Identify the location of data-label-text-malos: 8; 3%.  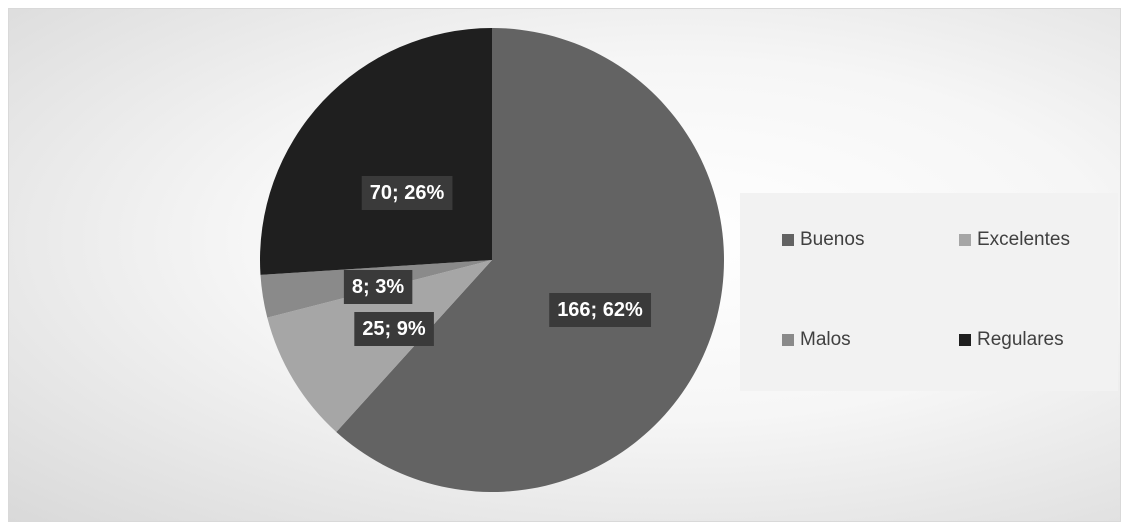
(378, 287).